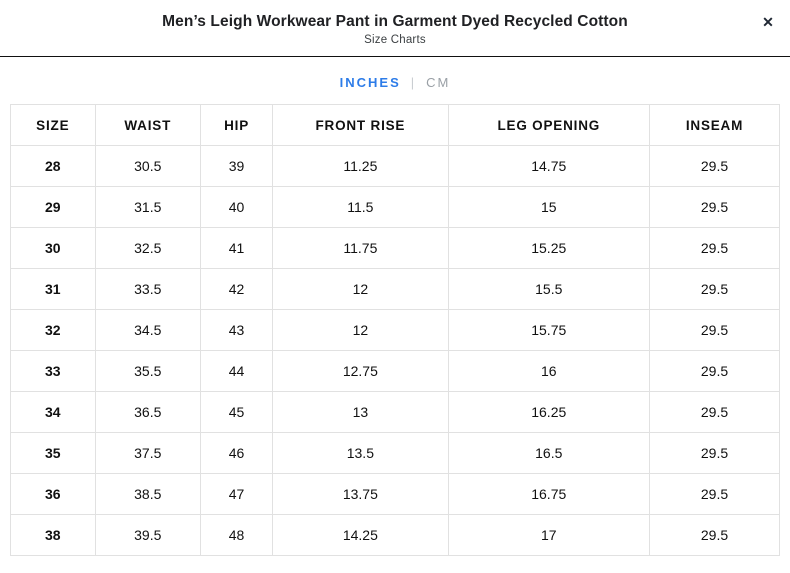 The image size is (790, 573). Describe the element at coordinates (236, 289) in the screenshot. I see `measurement-cell: 42` at that location.